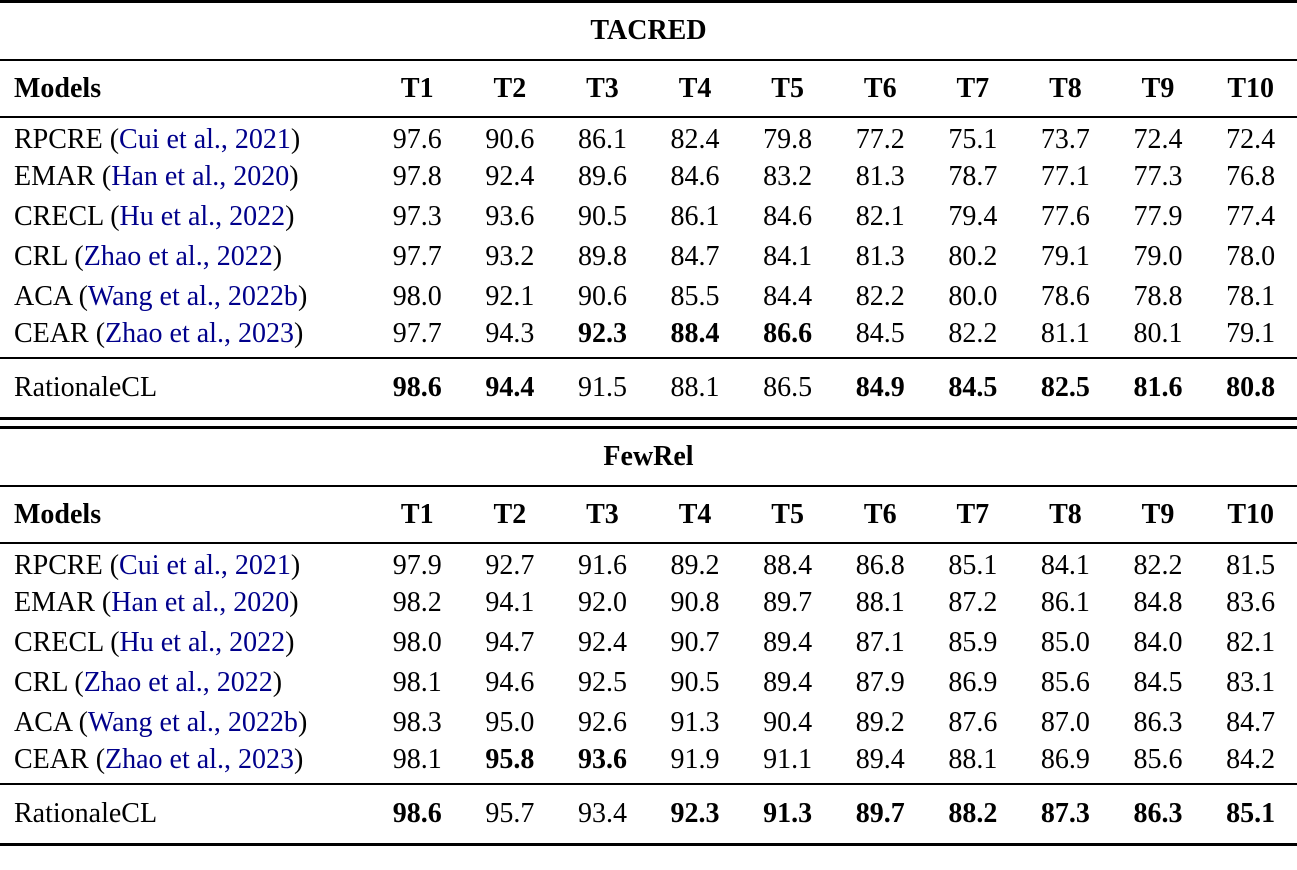  I want to click on score-cell: 73.7, so click(1065, 139).